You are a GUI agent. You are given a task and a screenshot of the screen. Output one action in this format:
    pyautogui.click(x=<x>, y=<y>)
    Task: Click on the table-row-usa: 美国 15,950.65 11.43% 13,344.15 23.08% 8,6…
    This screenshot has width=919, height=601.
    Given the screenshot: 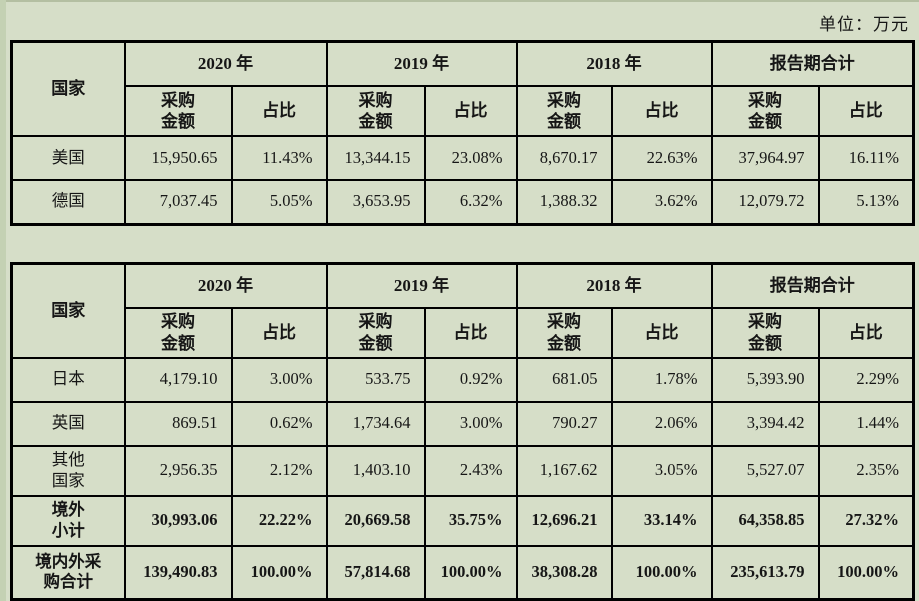 What is the action you would take?
    pyautogui.click(x=462, y=158)
    